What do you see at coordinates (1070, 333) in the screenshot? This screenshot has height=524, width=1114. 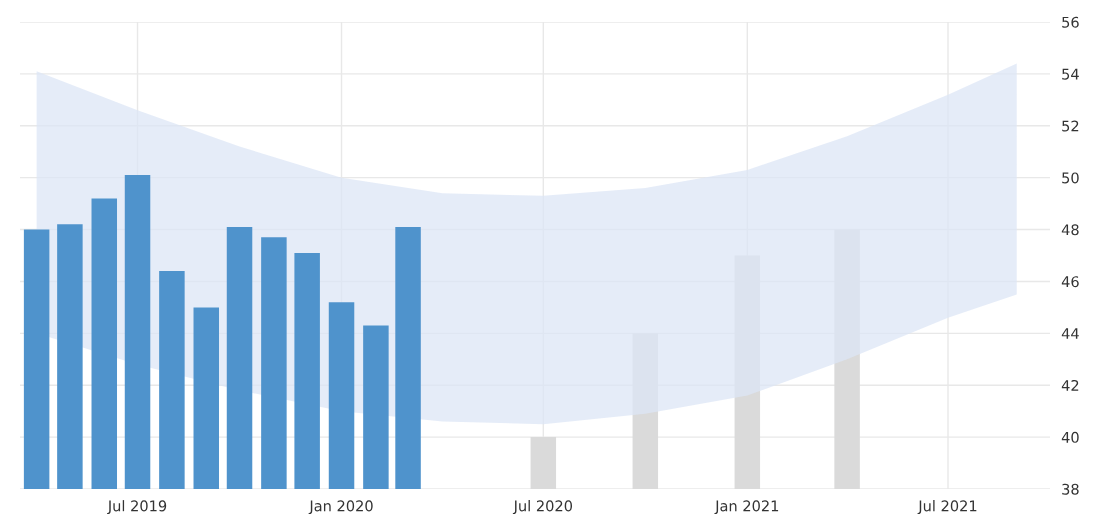 I see `y-tick-label: 44` at bounding box center [1070, 333].